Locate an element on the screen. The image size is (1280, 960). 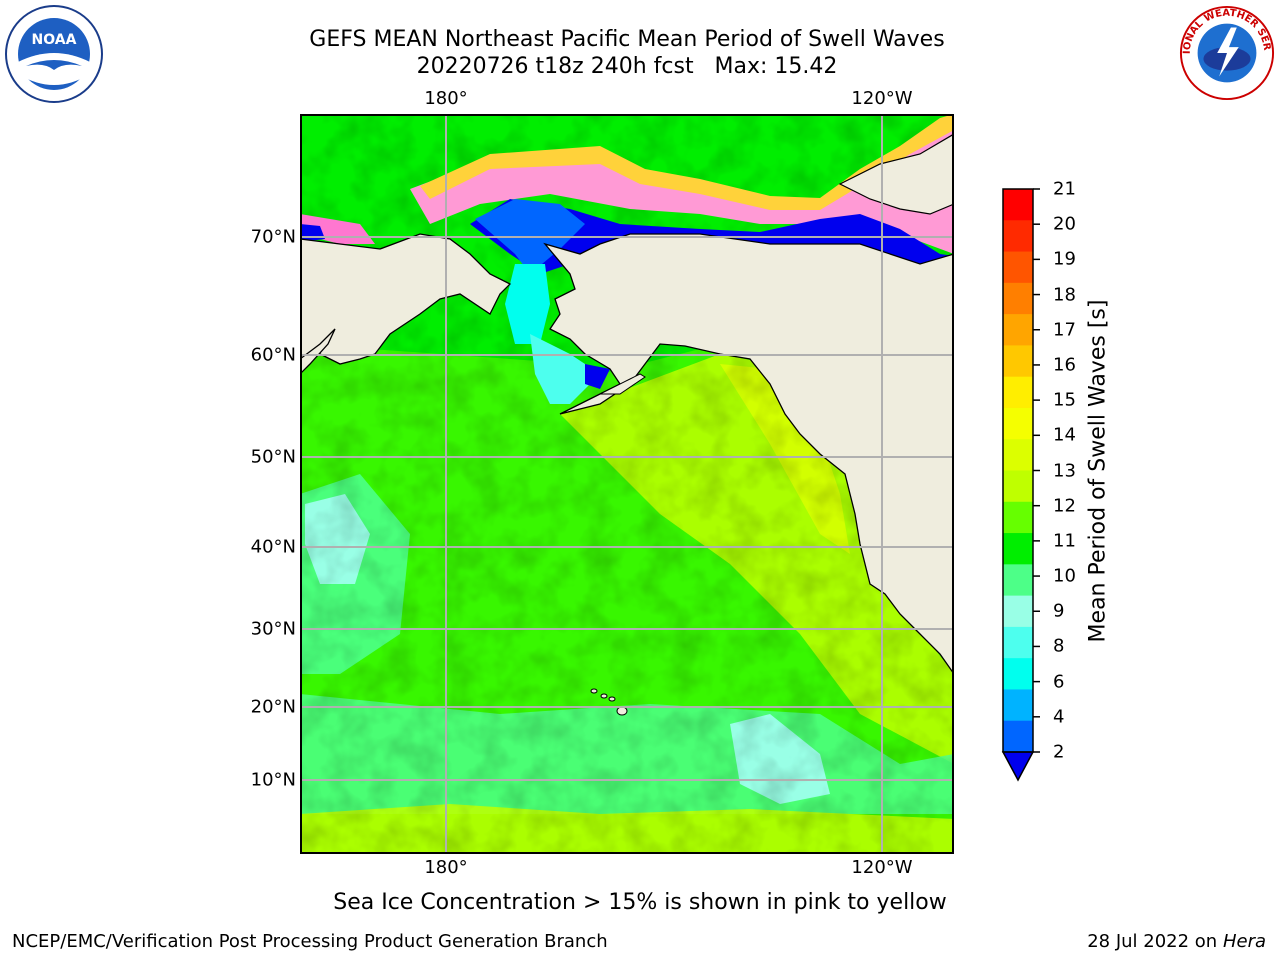
colorbar-tick-label: 9 is located at coordinates (1059, 611).